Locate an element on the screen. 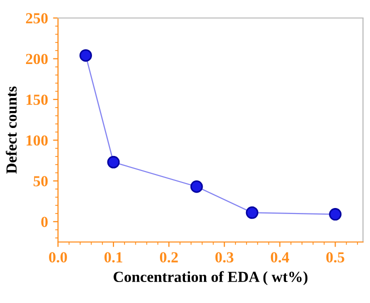 This screenshot has height=303, width=370. x-tick-label: 0.4 is located at coordinates (280, 257).